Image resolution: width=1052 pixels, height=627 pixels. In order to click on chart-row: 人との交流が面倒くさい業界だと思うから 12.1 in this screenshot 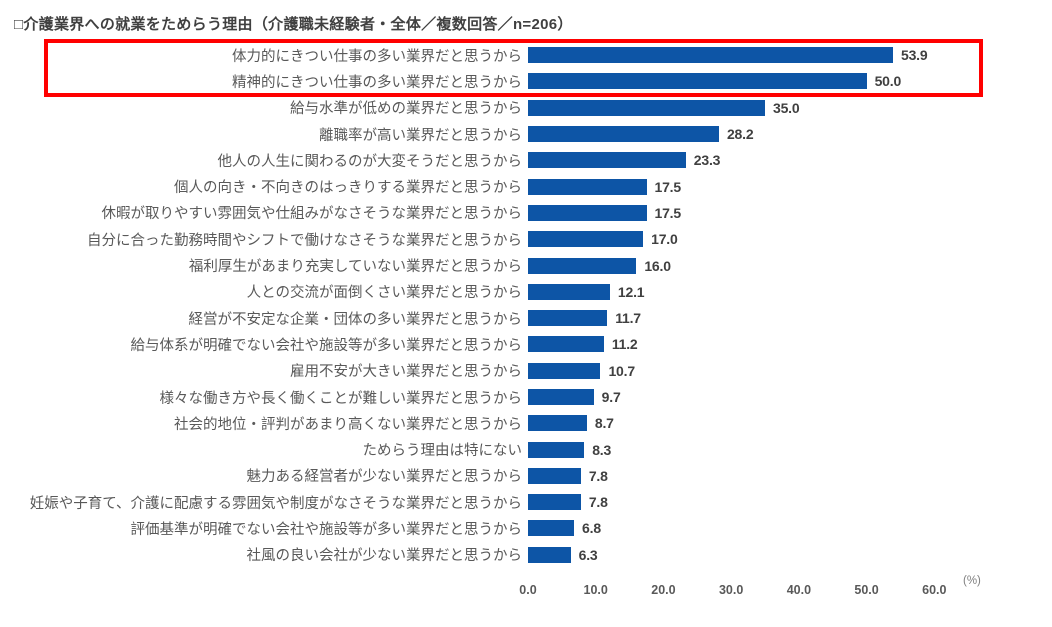, I will do `click(526, 292)`.